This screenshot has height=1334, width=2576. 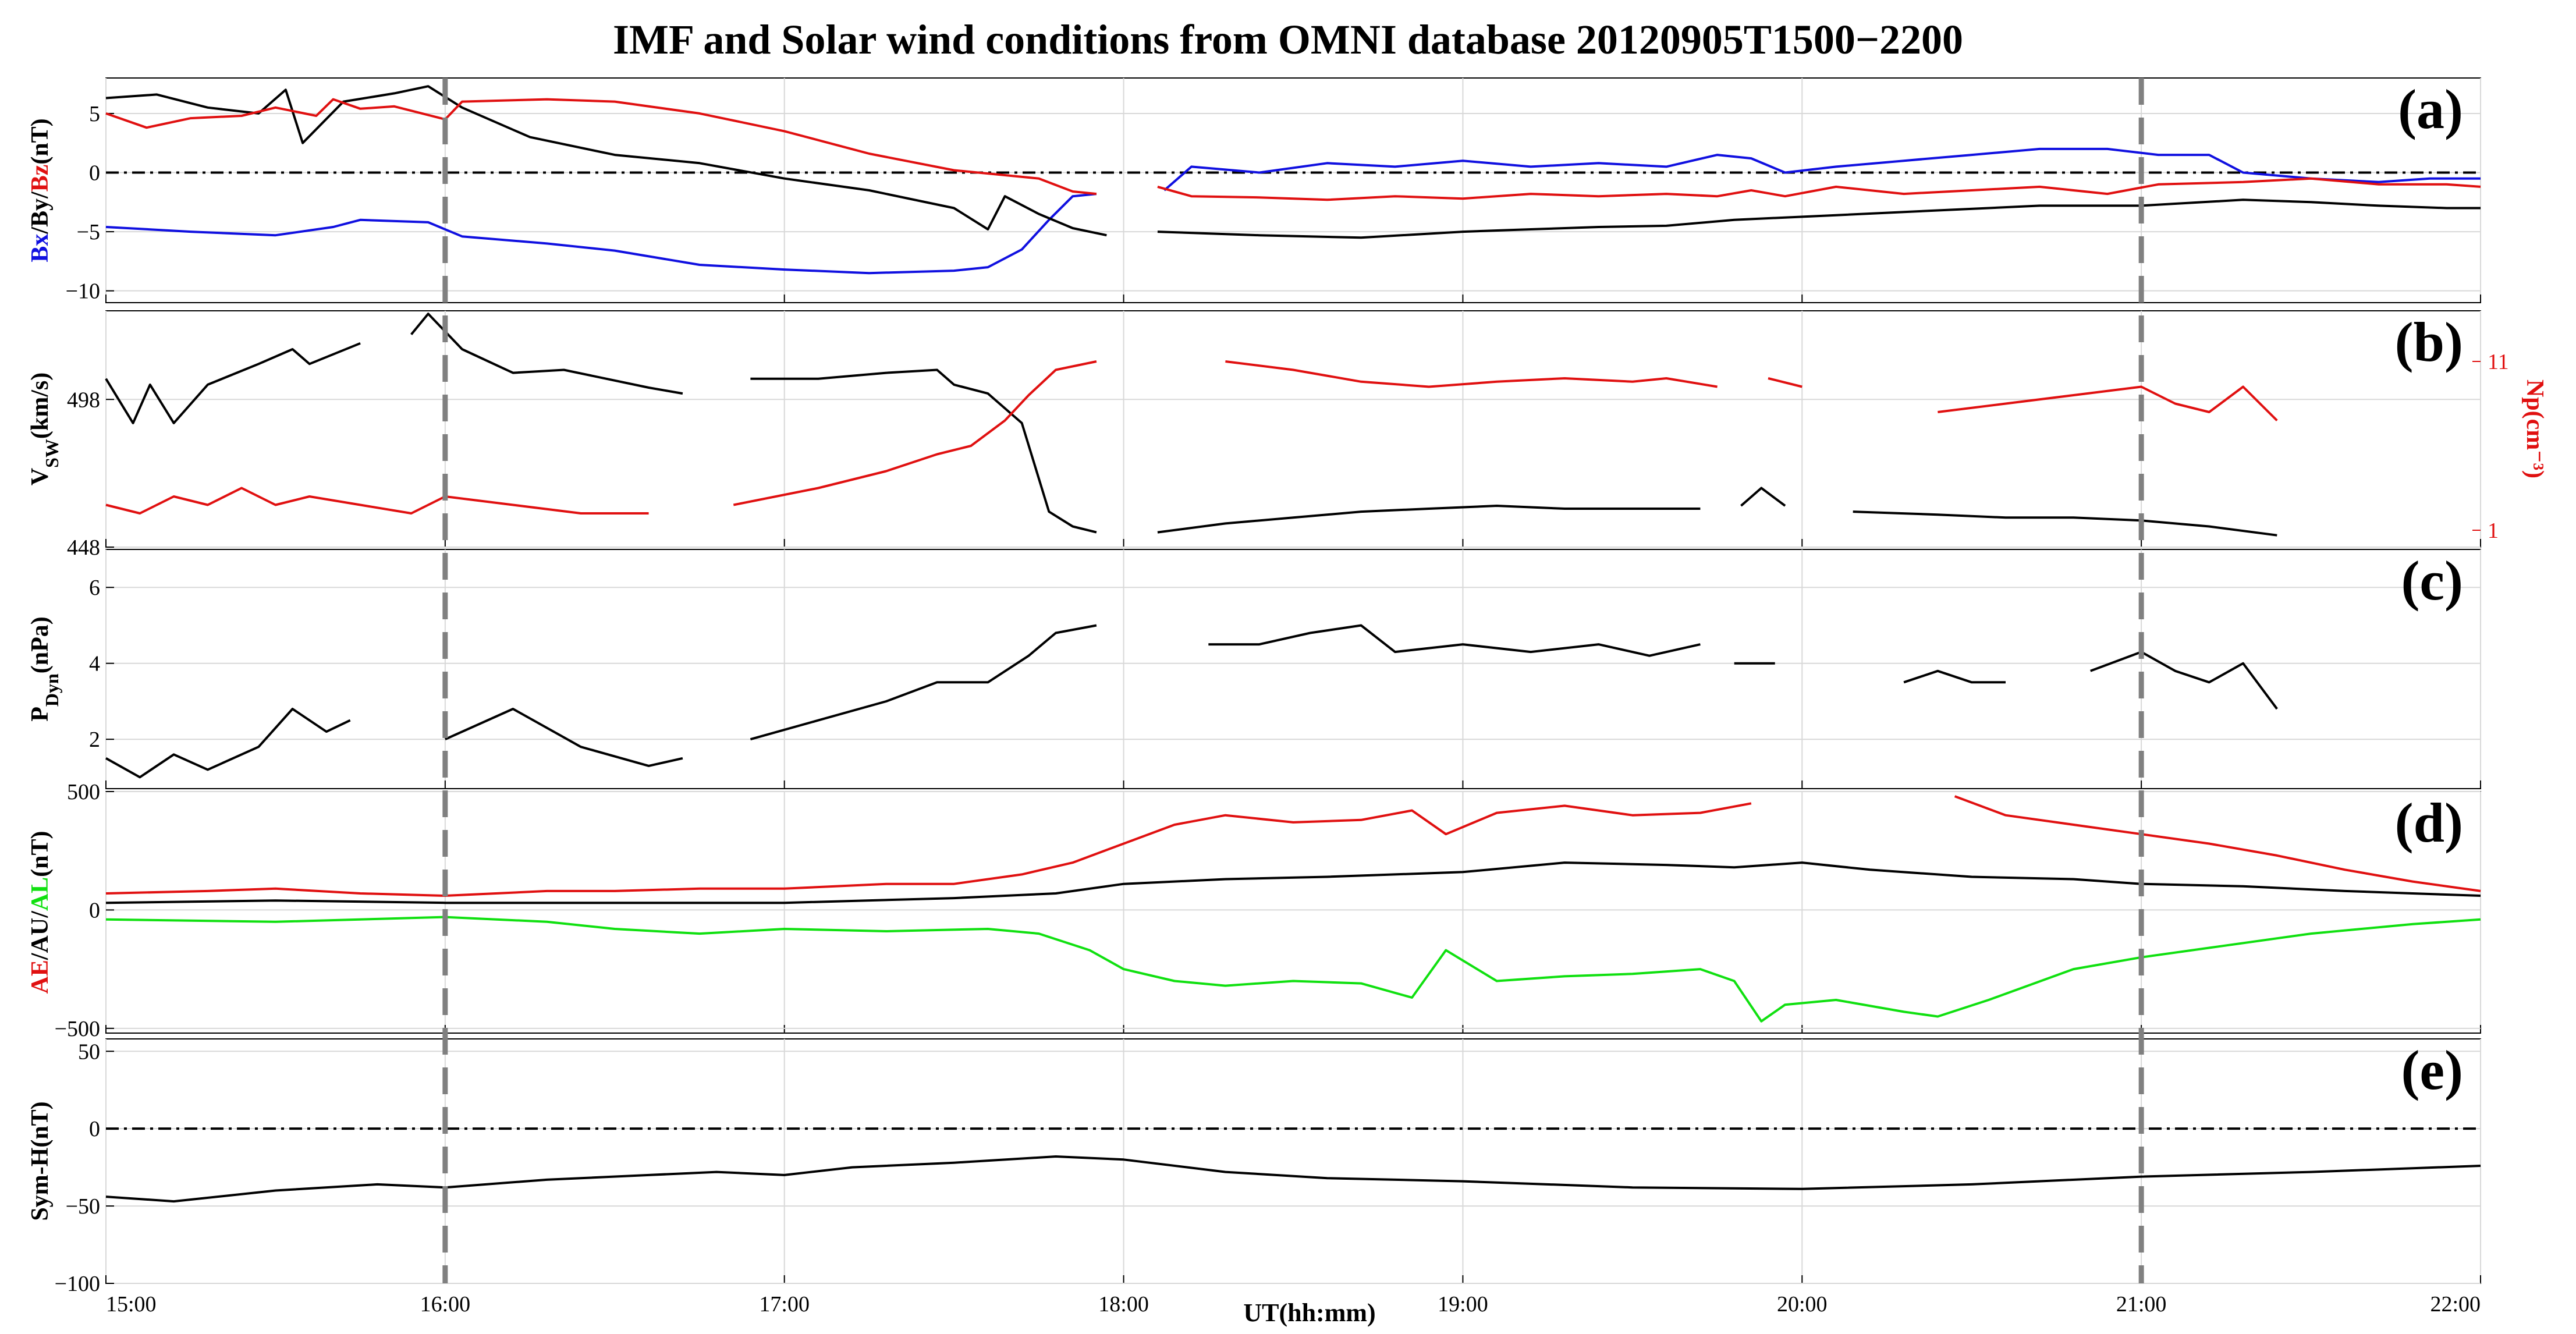 I want to click on y-tick-label: 448, so click(x=84, y=547).